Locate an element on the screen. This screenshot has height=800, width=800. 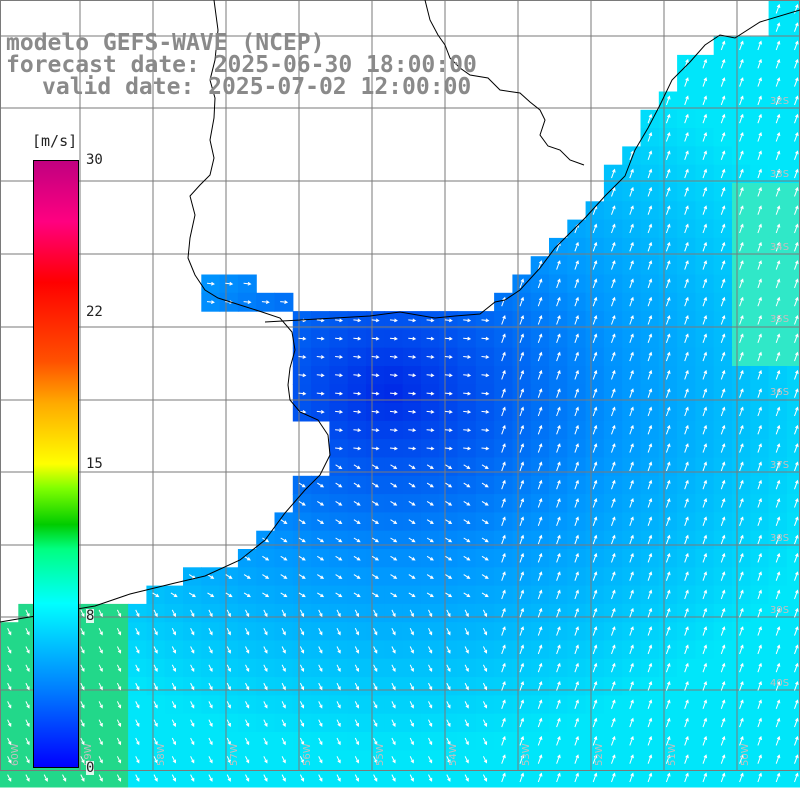
longitude-label: 60W is located at coordinates (15, 754).